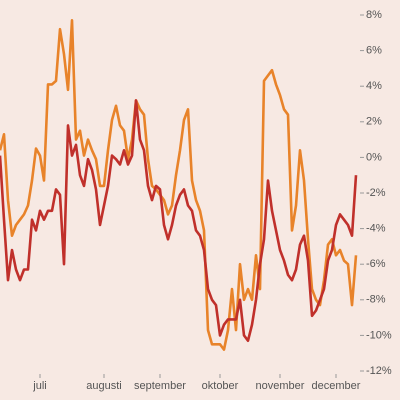 The width and height of the screenshot is (400, 400). What do you see at coordinates (336, 386) in the screenshot?
I see `x-tick-label: december` at bounding box center [336, 386].